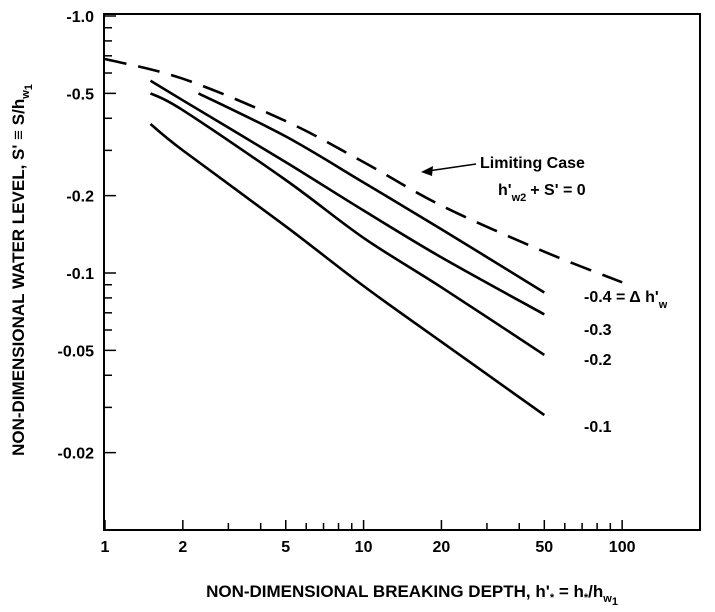 The width and height of the screenshot is (715, 612). What do you see at coordinates (532, 163) in the screenshot?
I see `limiting-case-label: Limiting Case` at bounding box center [532, 163].